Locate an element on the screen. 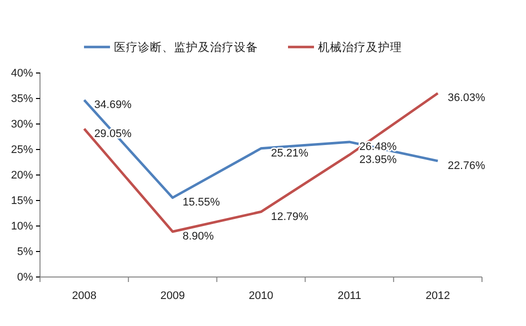 The image size is (526, 326). data-label: 23.95% is located at coordinates (378, 160).